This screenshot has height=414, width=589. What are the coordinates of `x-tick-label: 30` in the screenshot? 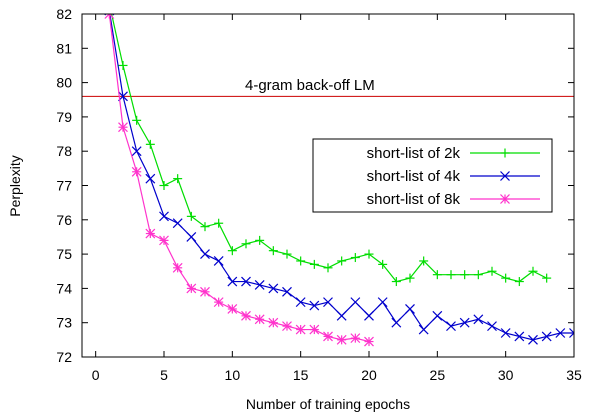 It's located at (506, 375).